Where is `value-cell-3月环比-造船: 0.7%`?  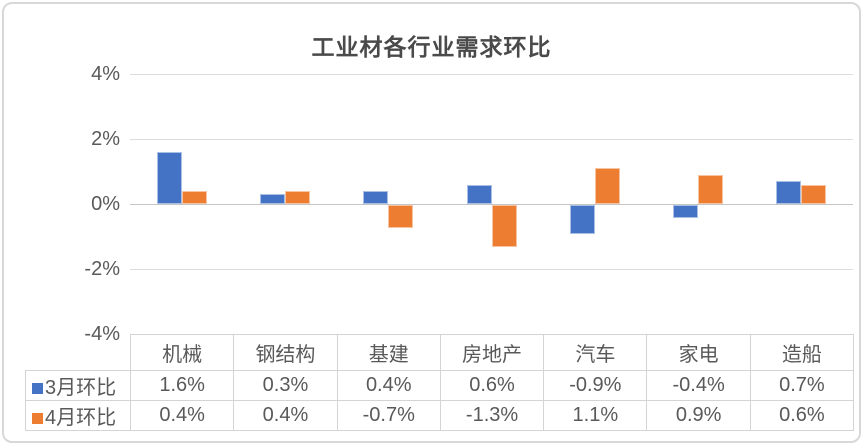
value-cell-3月环比-造船: 0.7% is located at coordinates (802, 385).